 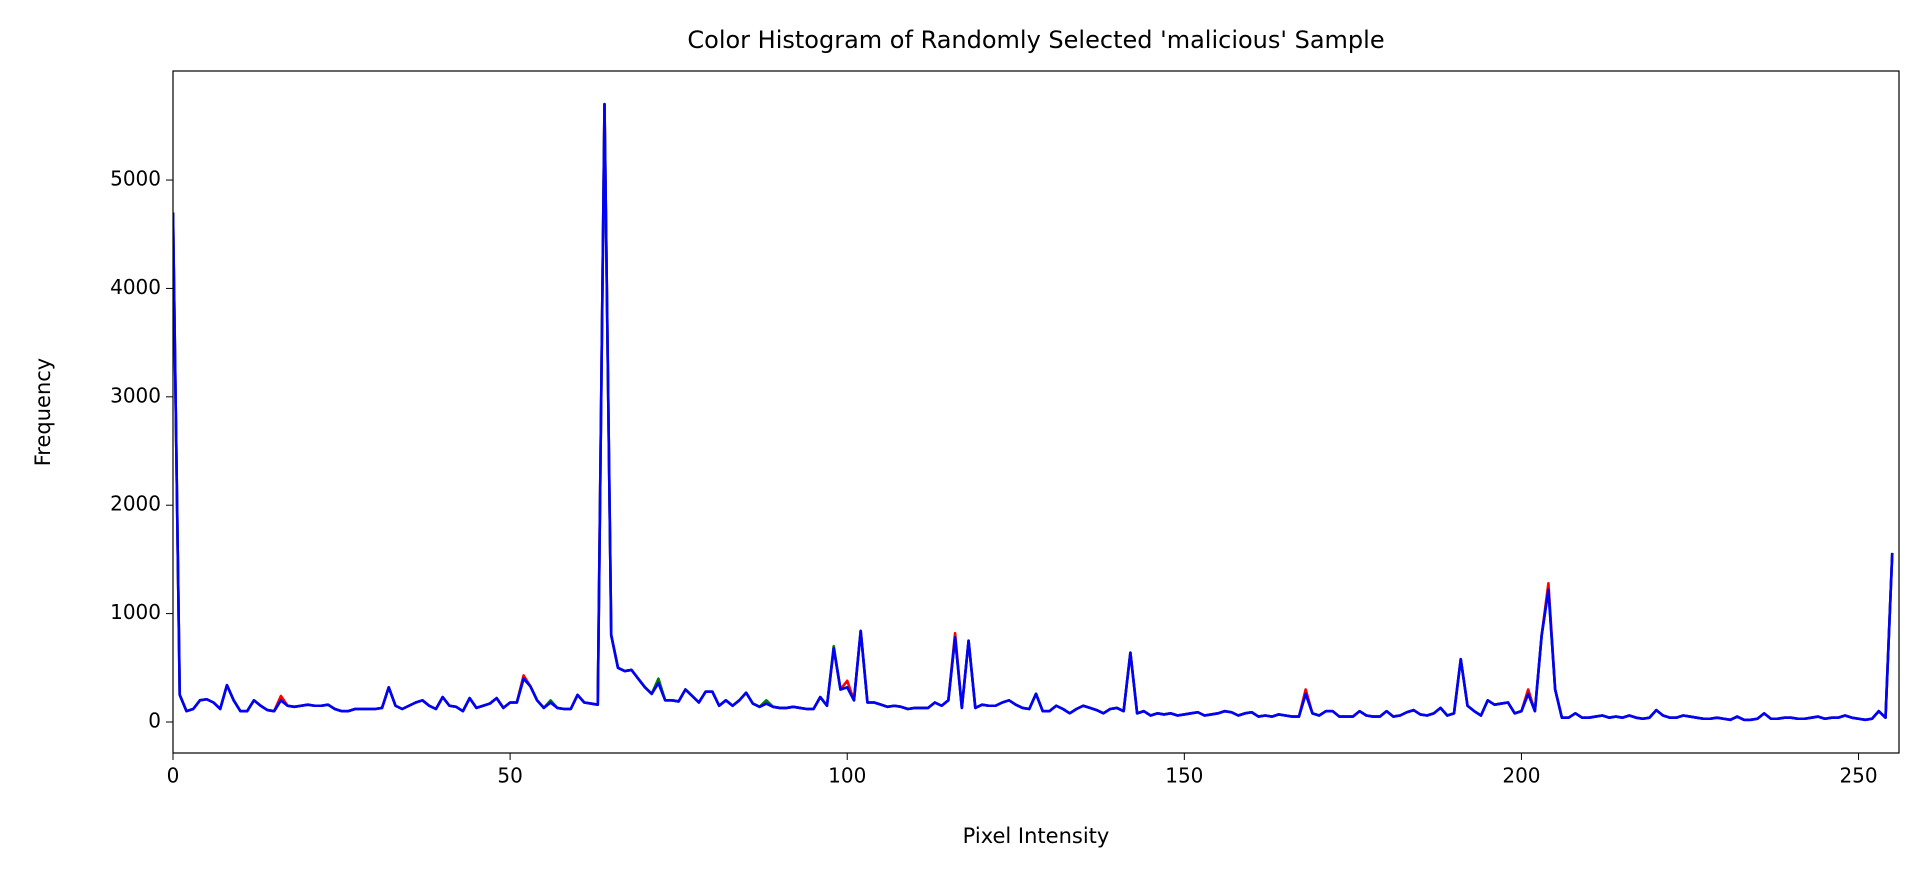 What do you see at coordinates (154, 721) in the screenshot?
I see `y-tick-label: 0` at bounding box center [154, 721].